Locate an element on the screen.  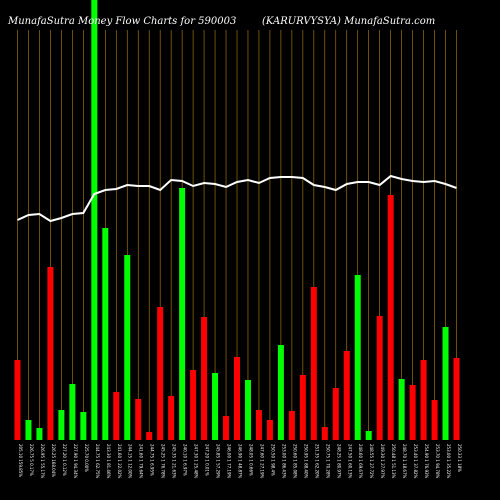
x-tick-label: 241.60 1 79.64% is located at coordinates (141, 461).